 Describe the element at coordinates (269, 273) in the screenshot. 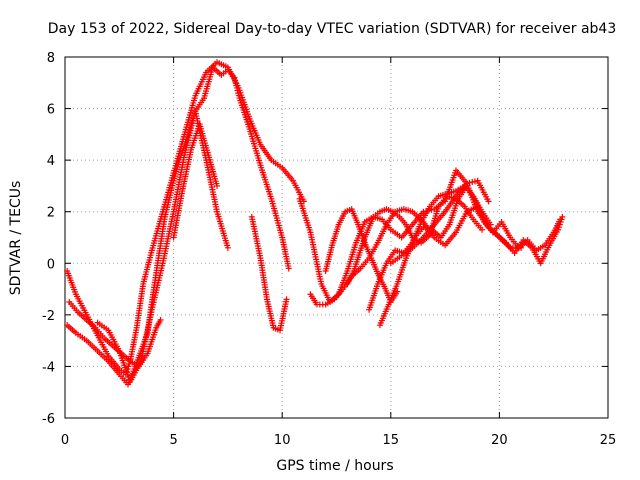

I see `series-arc6` at that location.